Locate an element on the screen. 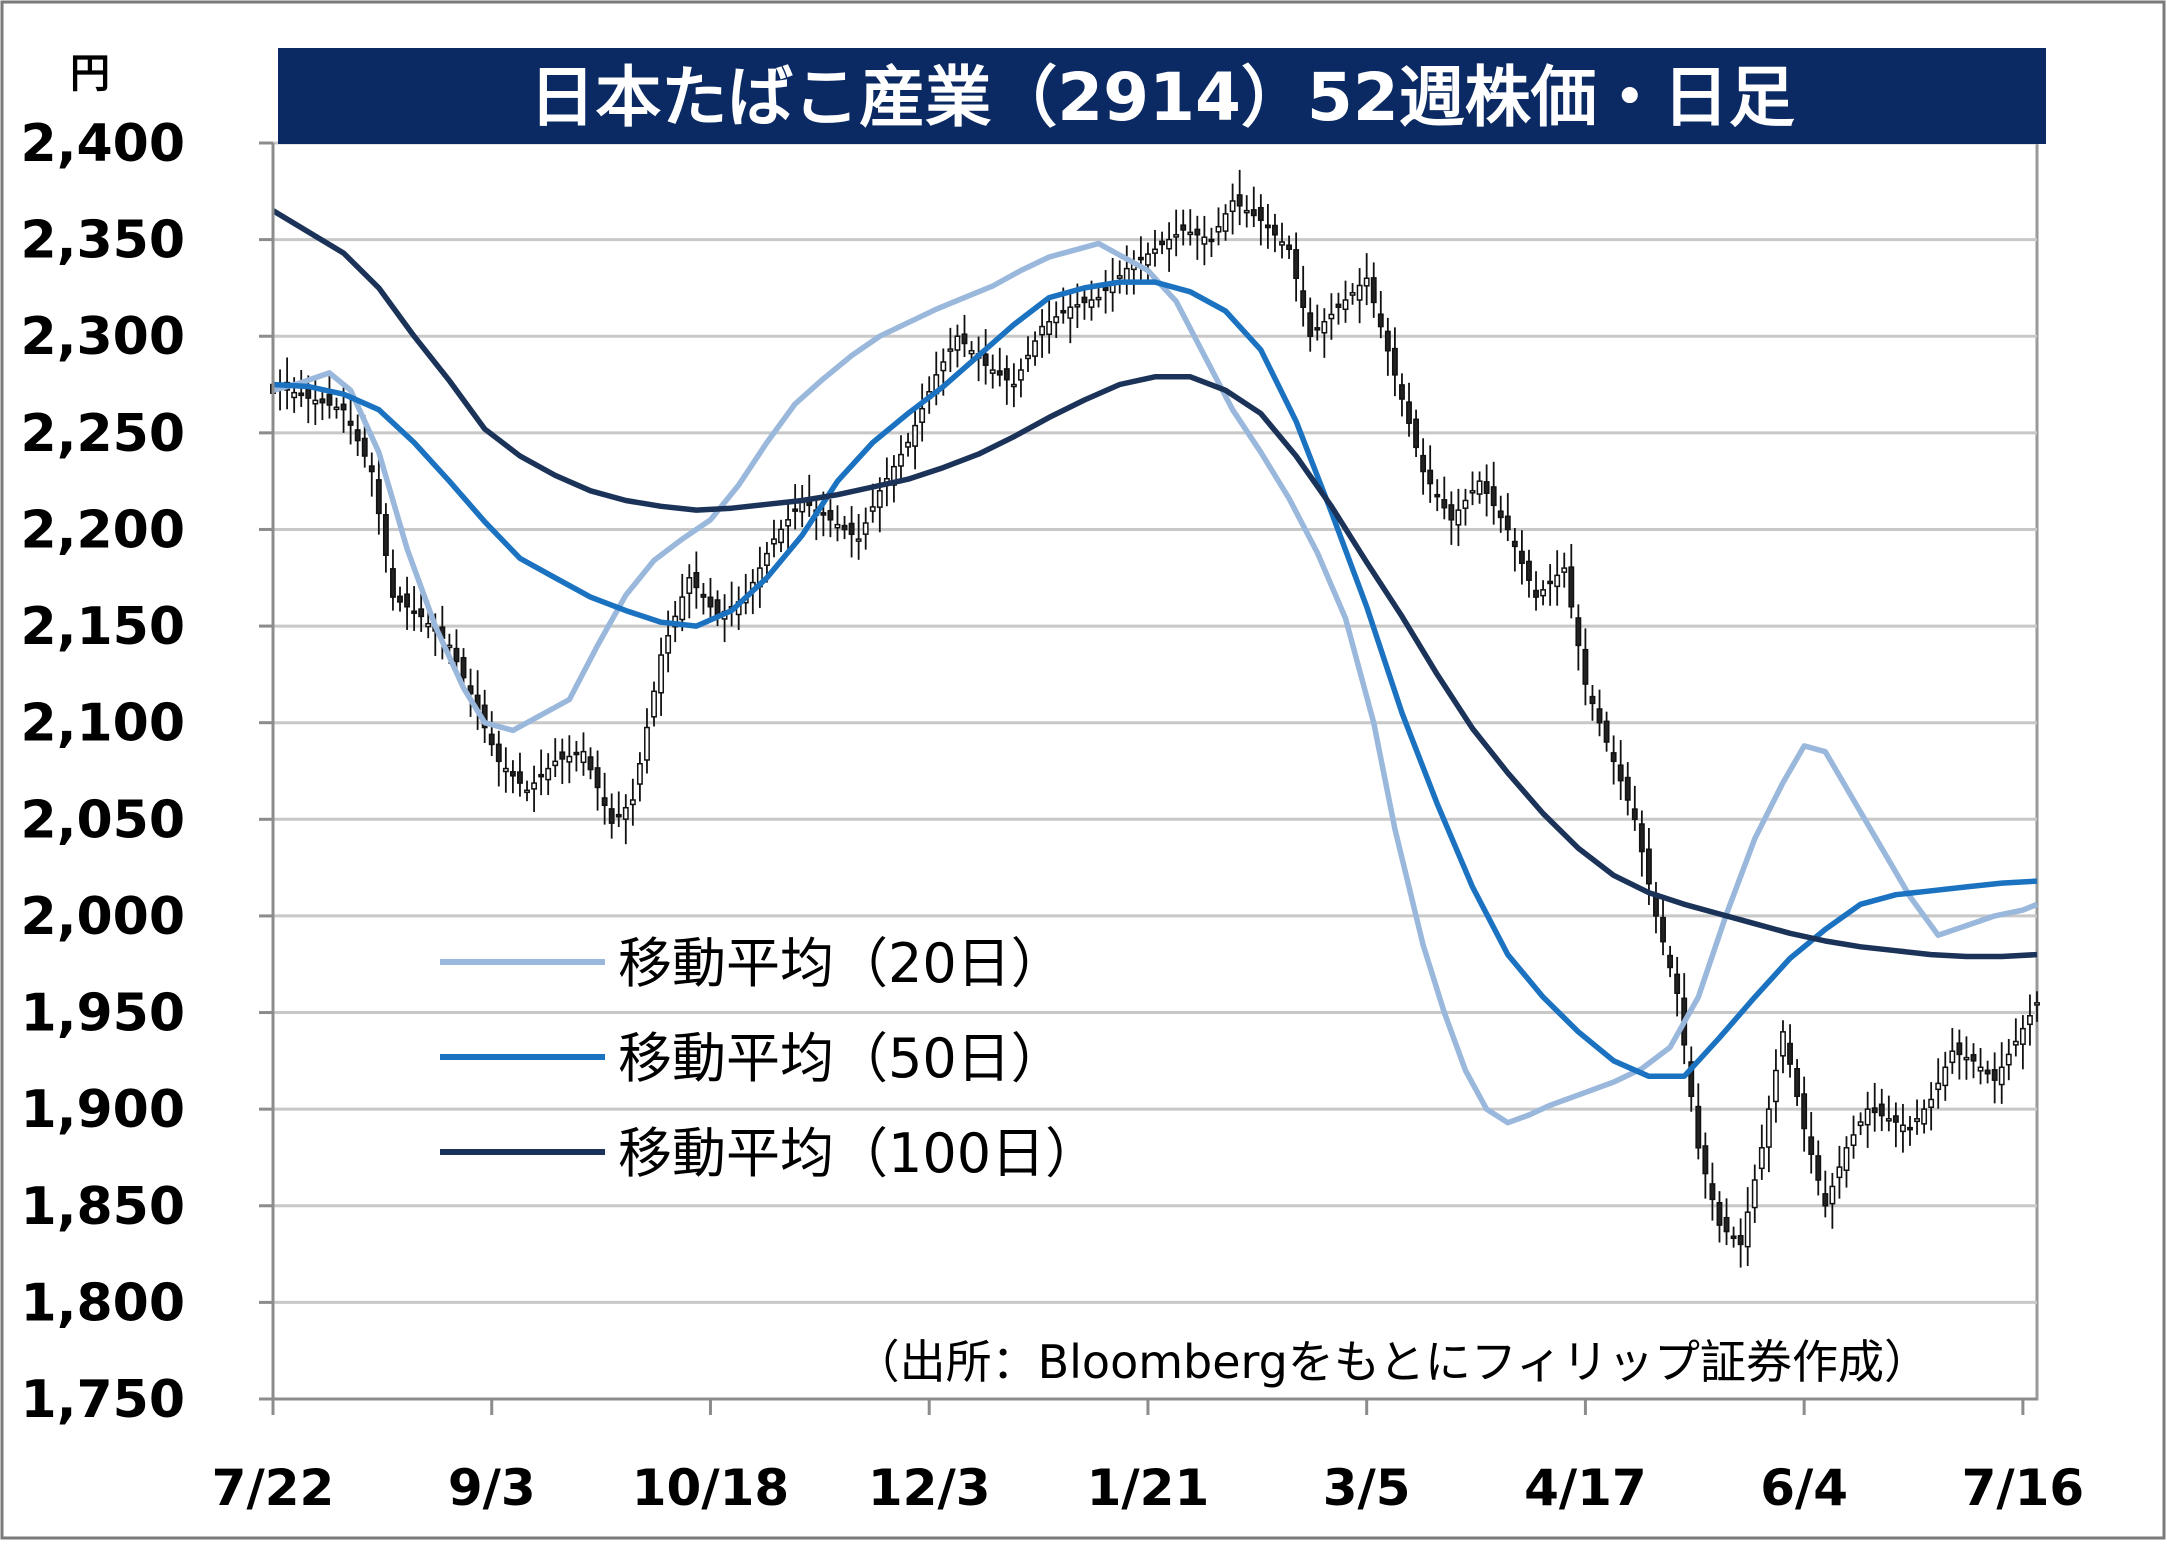 Image resolution: width=2167 pixels, height=1545 pixels. x-tick-label: 12/3 is located at coordinates (929, 1488).